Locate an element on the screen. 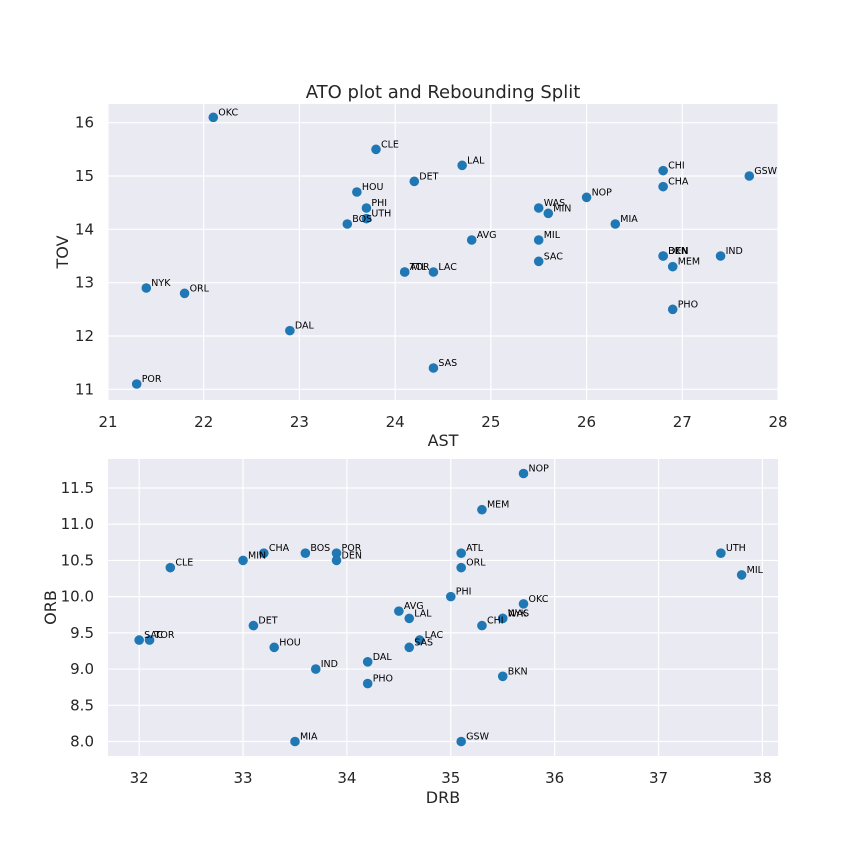  point-label: BKN is located at coordinates (678, 251).